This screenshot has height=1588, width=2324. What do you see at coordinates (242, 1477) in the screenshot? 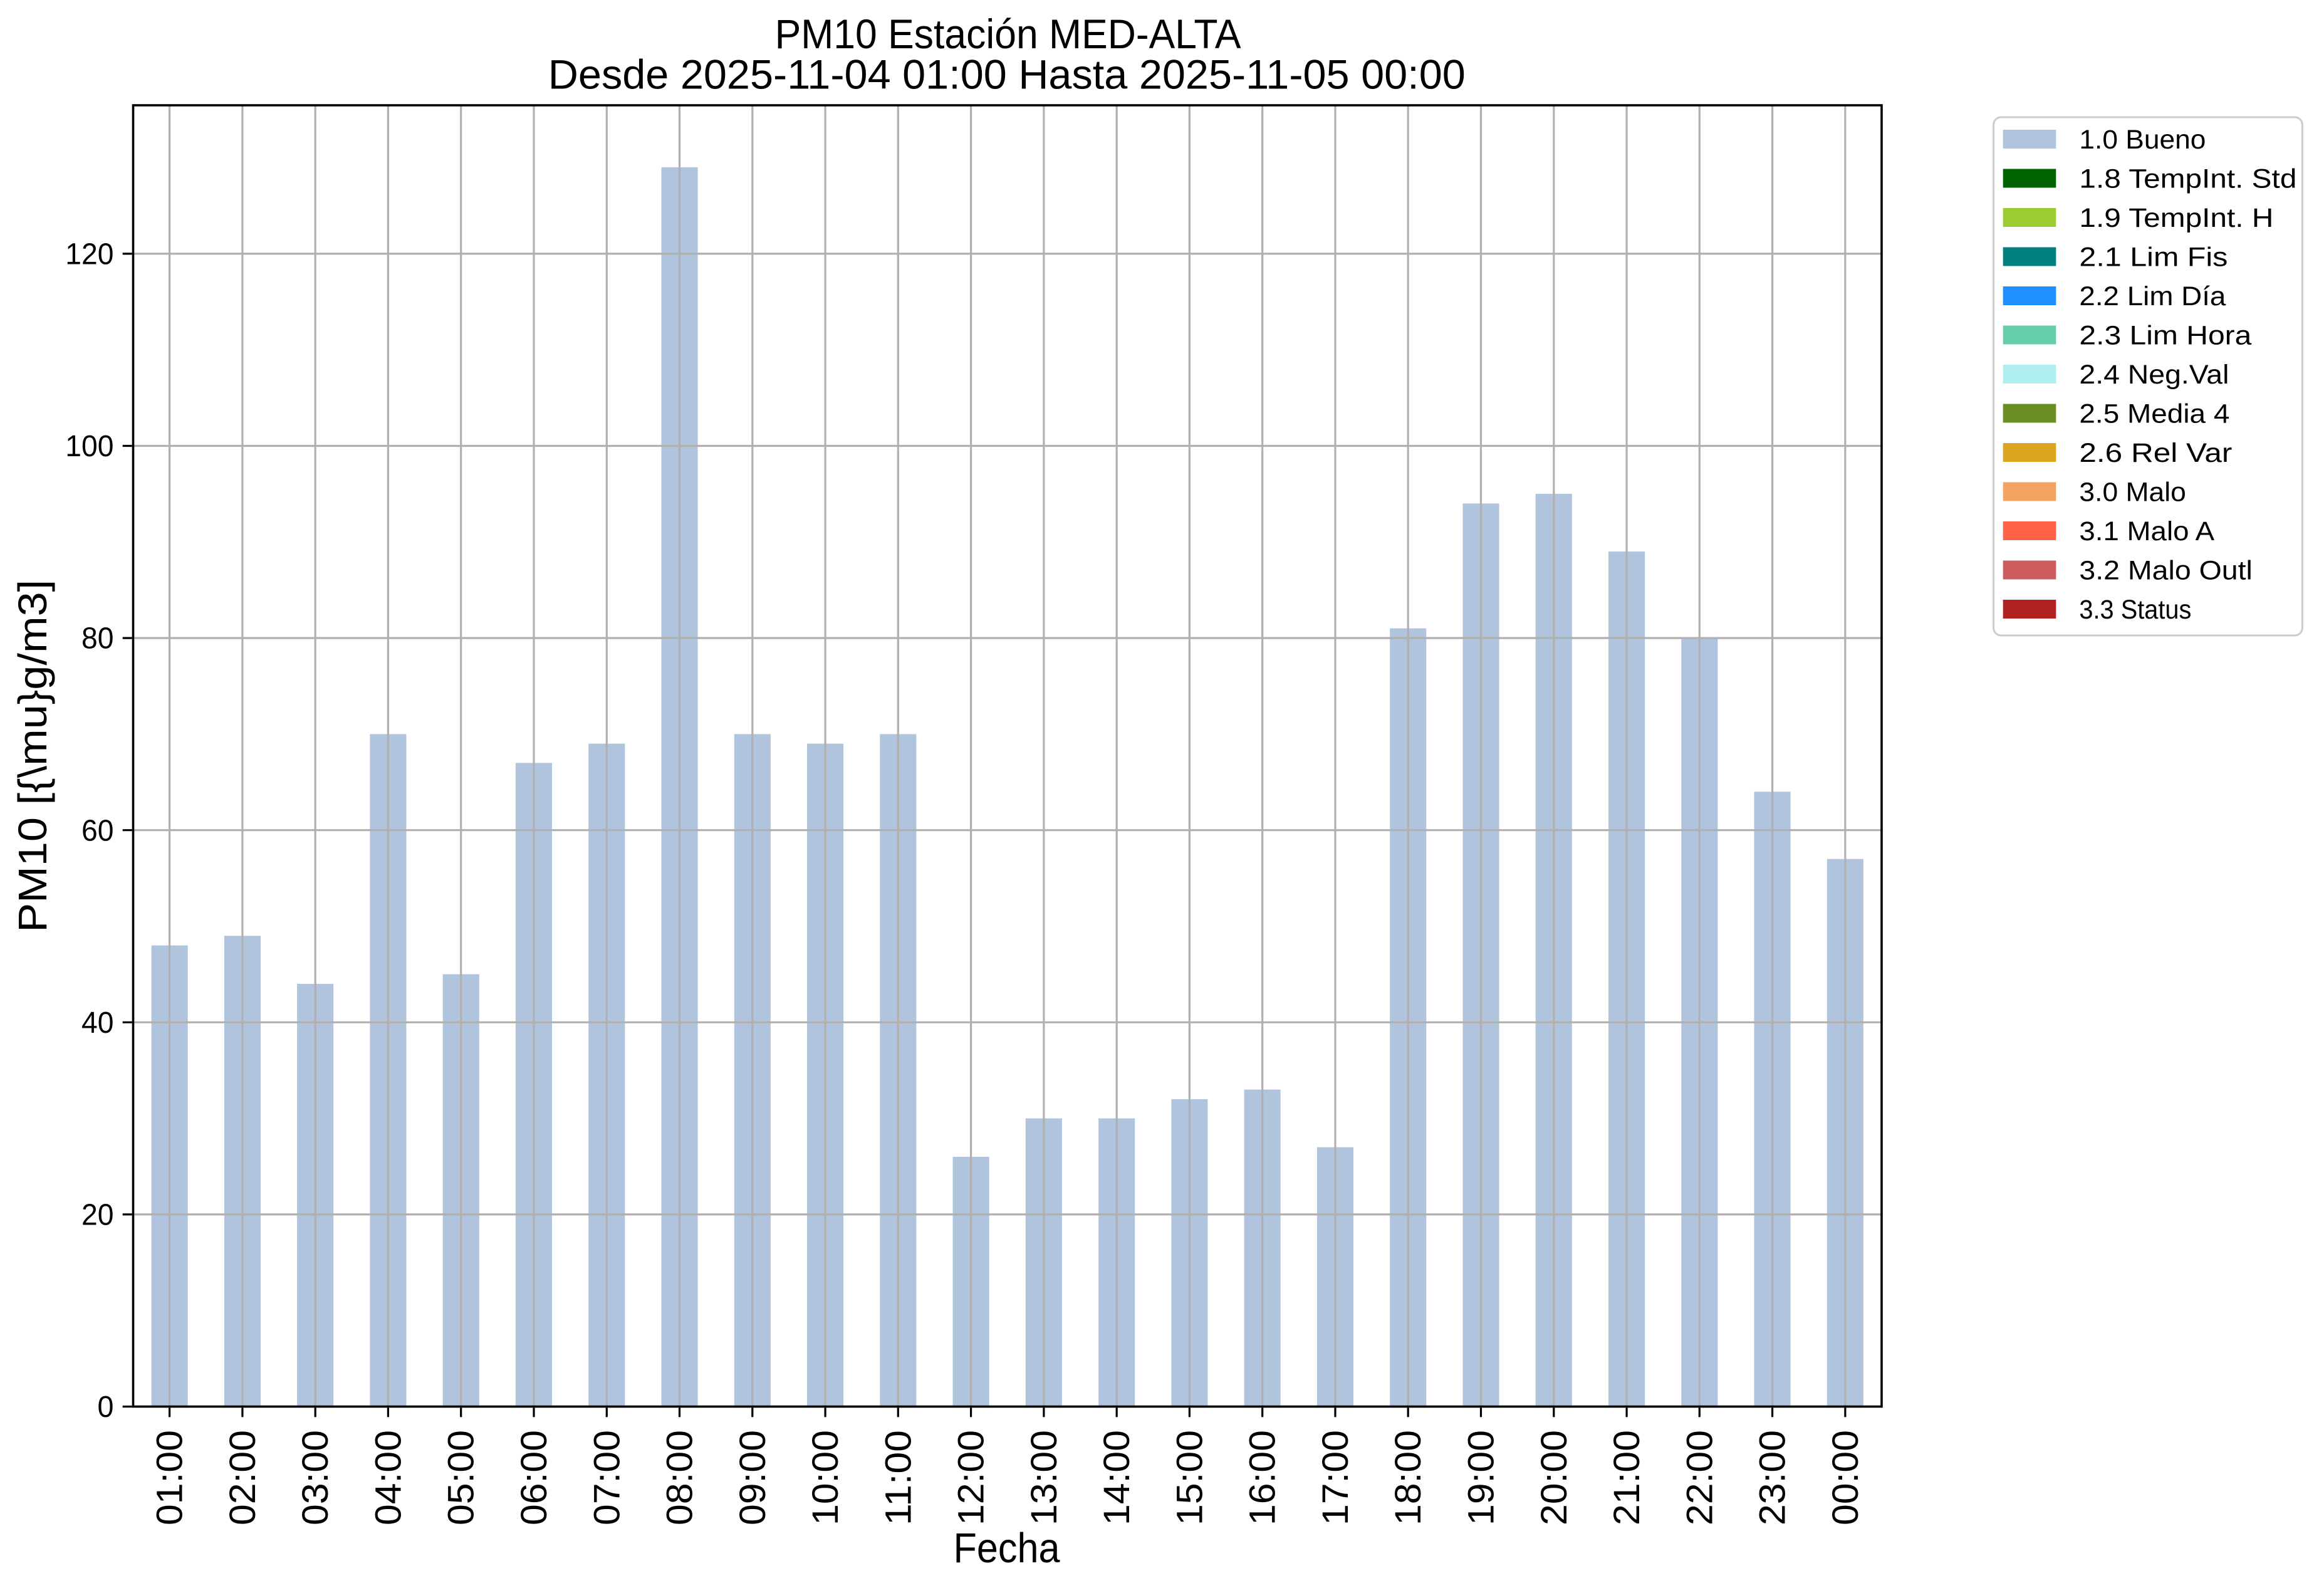
I see `svg-text: 02:00` at bounding box center [242, 1477].